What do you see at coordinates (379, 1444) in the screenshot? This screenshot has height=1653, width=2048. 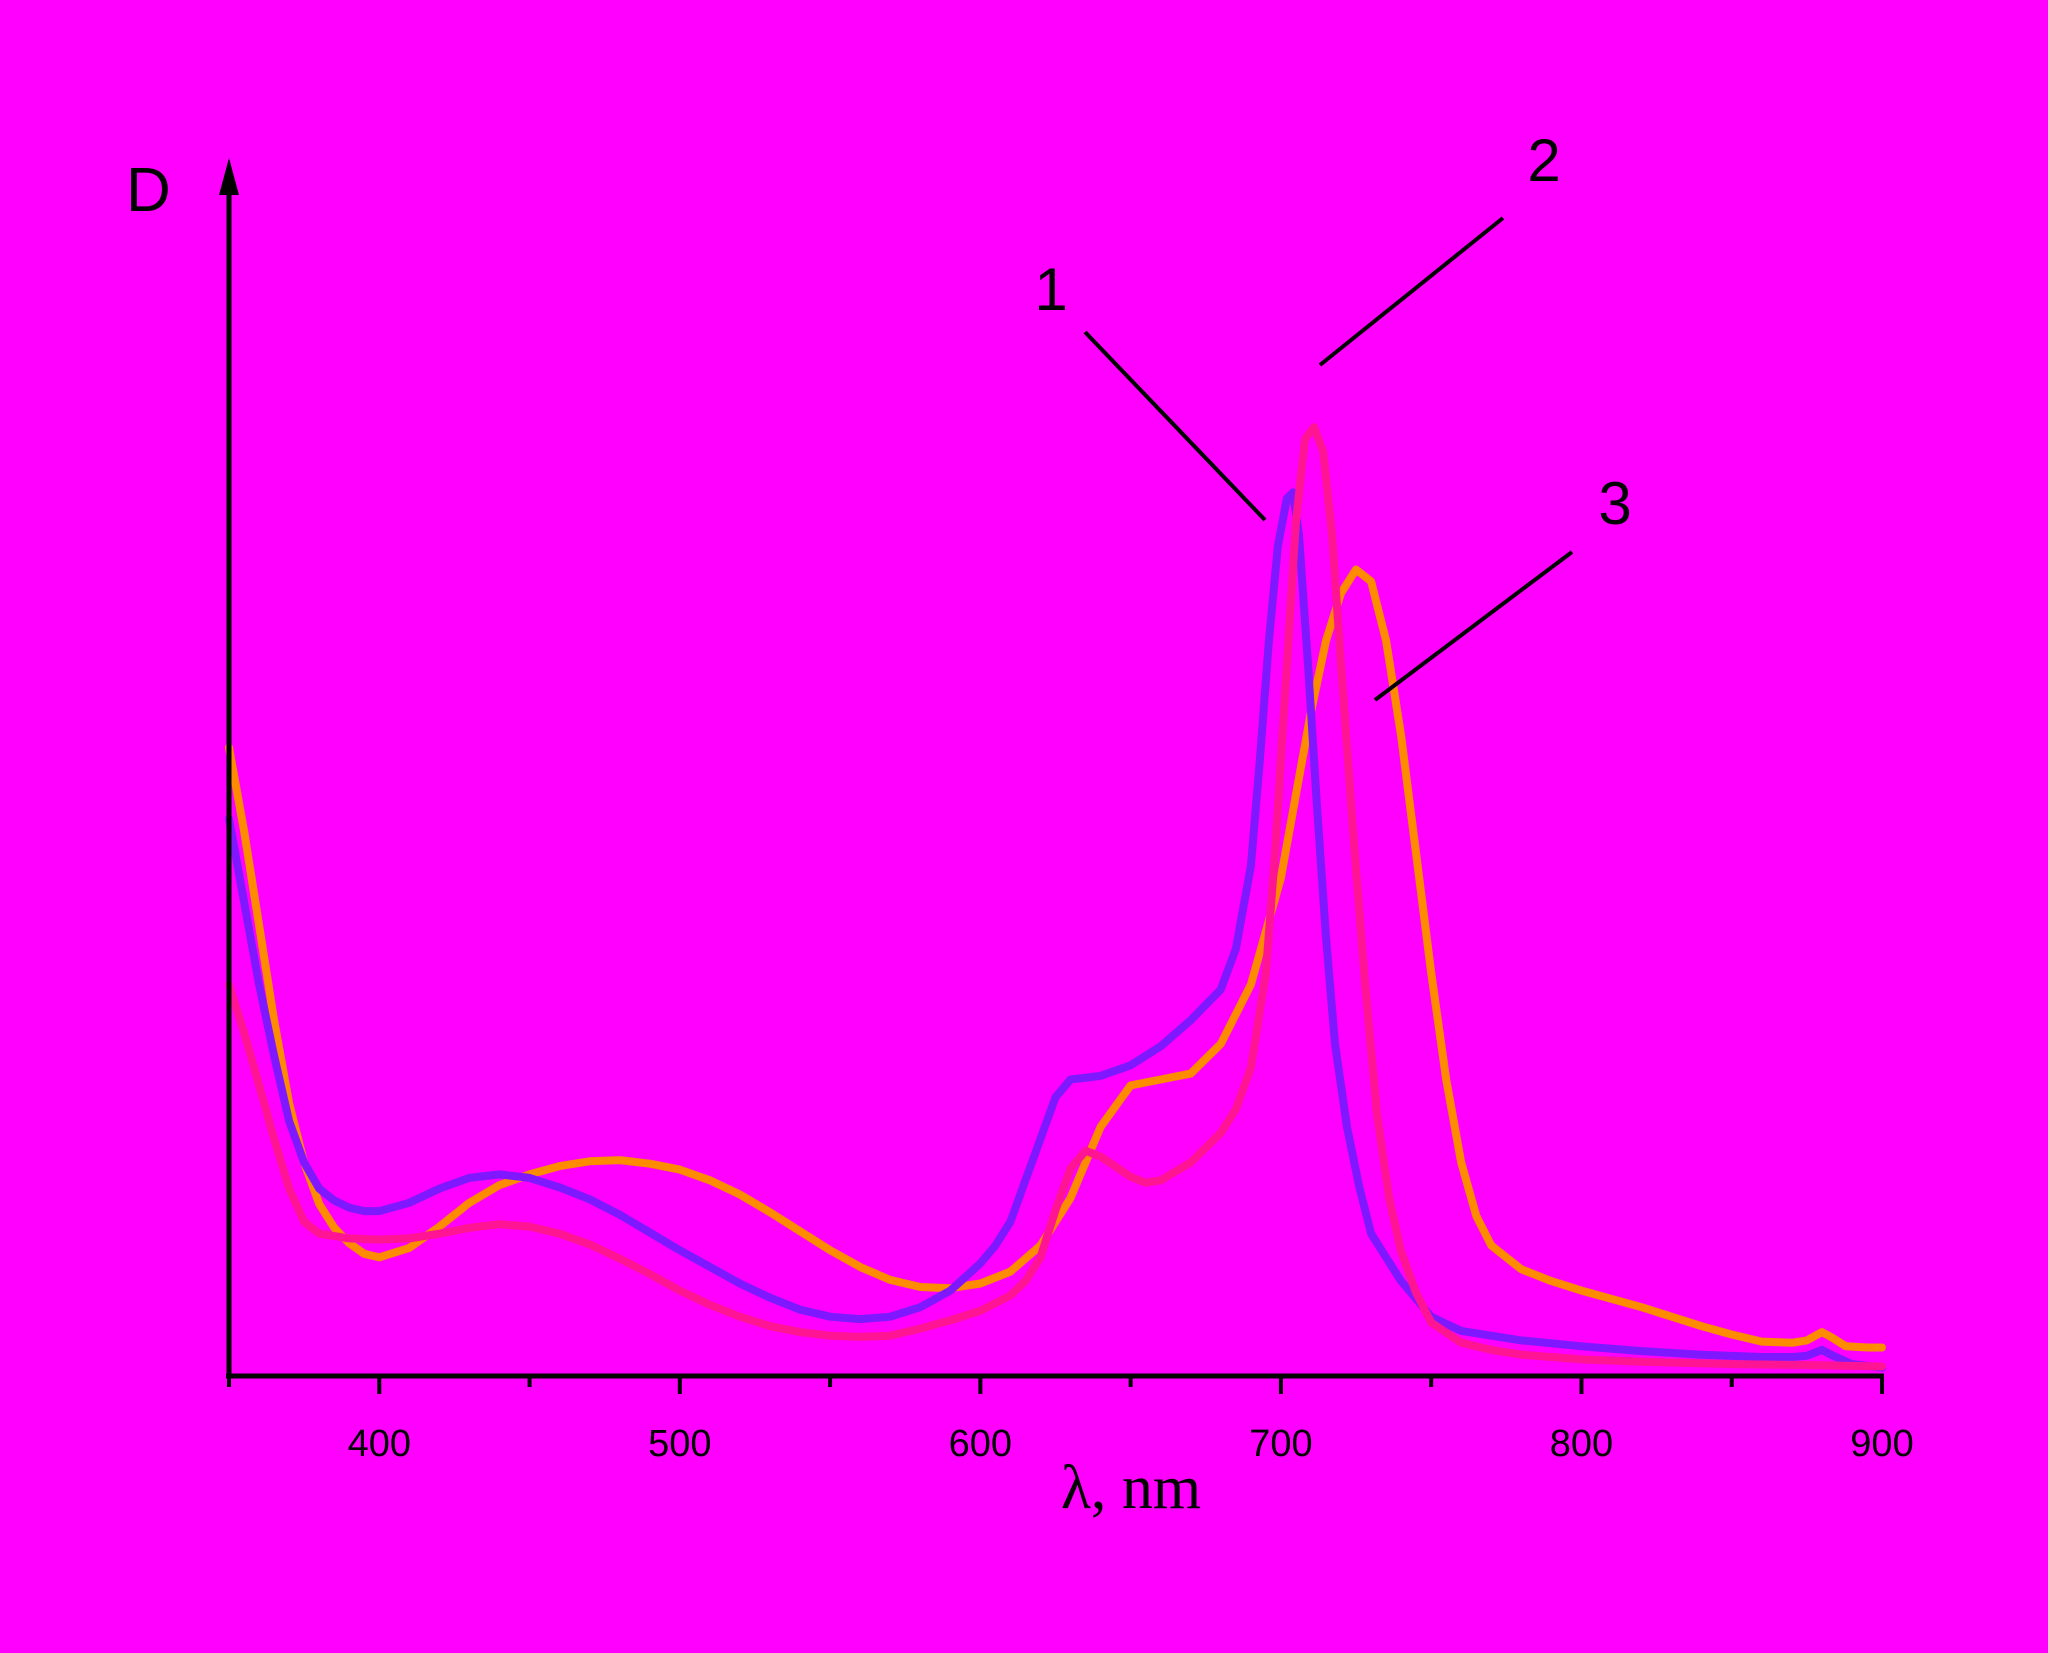 I see `x-tick-label-400: 400` at bounding box center [379, 1444].